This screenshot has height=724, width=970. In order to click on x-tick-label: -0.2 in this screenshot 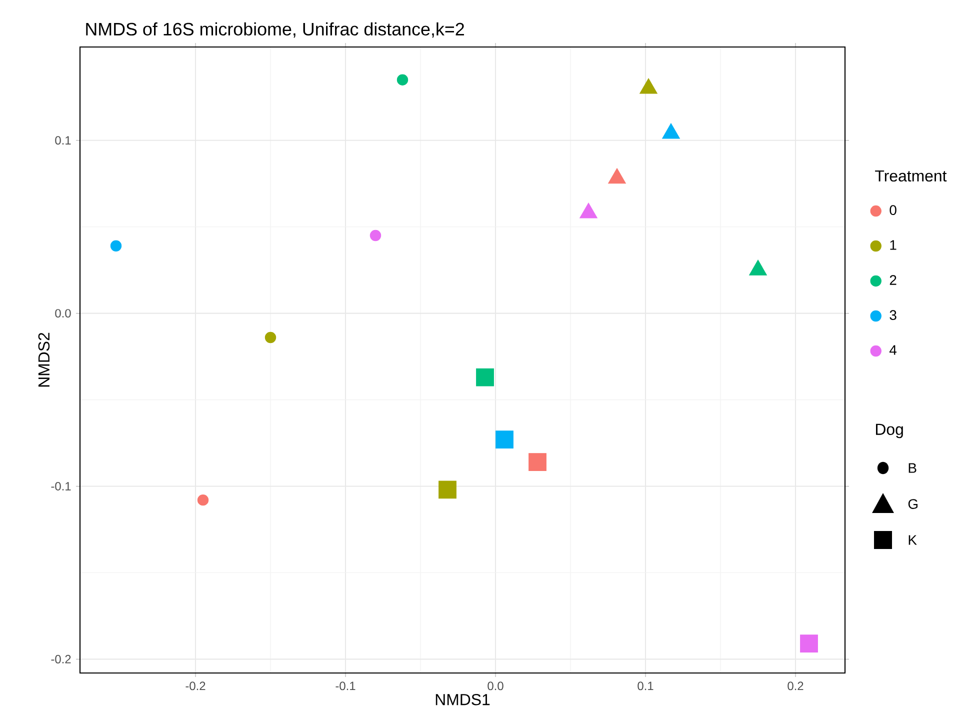, I will do `click(196, 686)`.